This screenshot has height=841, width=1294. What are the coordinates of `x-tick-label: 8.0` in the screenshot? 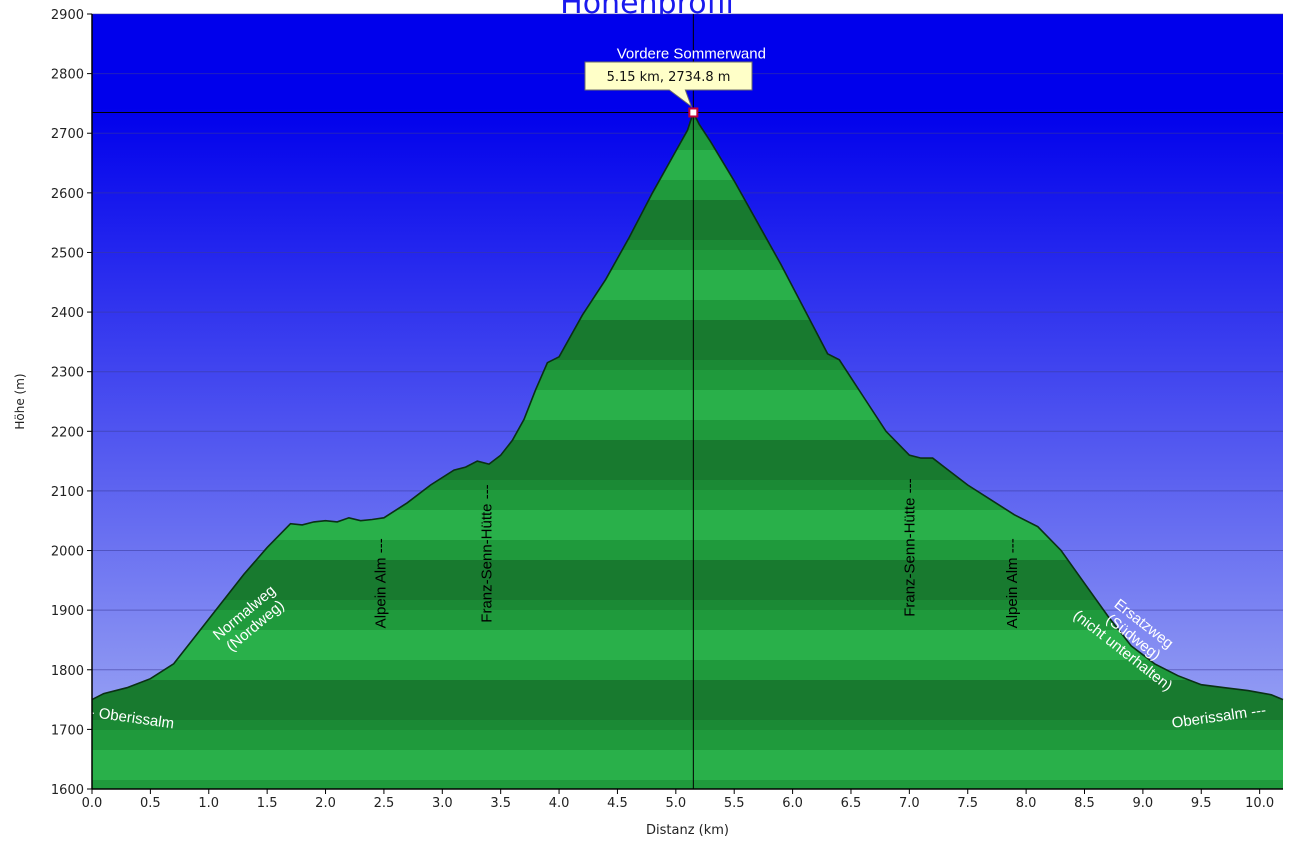 It's located at (1026, 803).